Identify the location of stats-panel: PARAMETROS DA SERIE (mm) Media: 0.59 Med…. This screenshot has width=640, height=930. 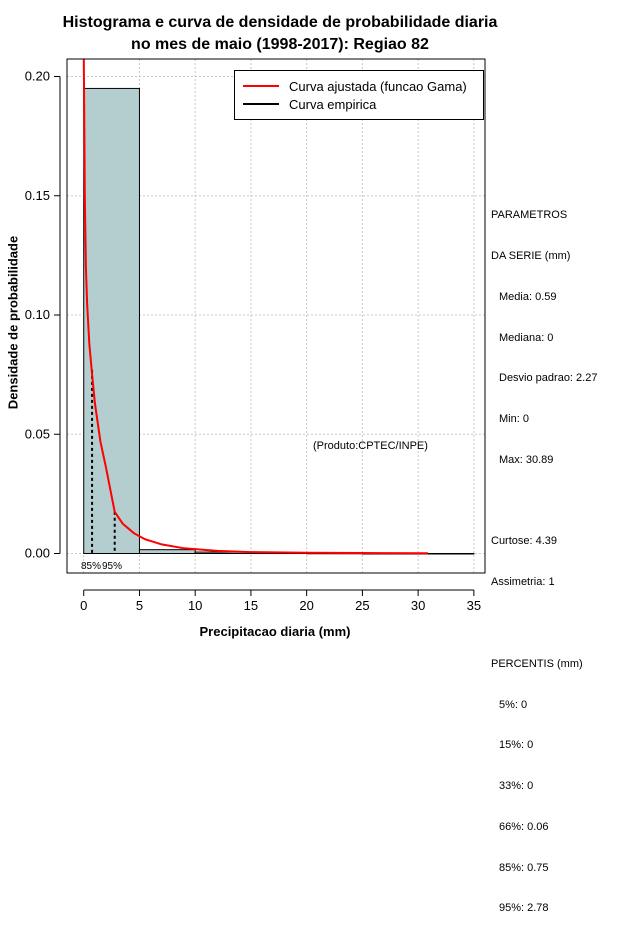
(544, 556).